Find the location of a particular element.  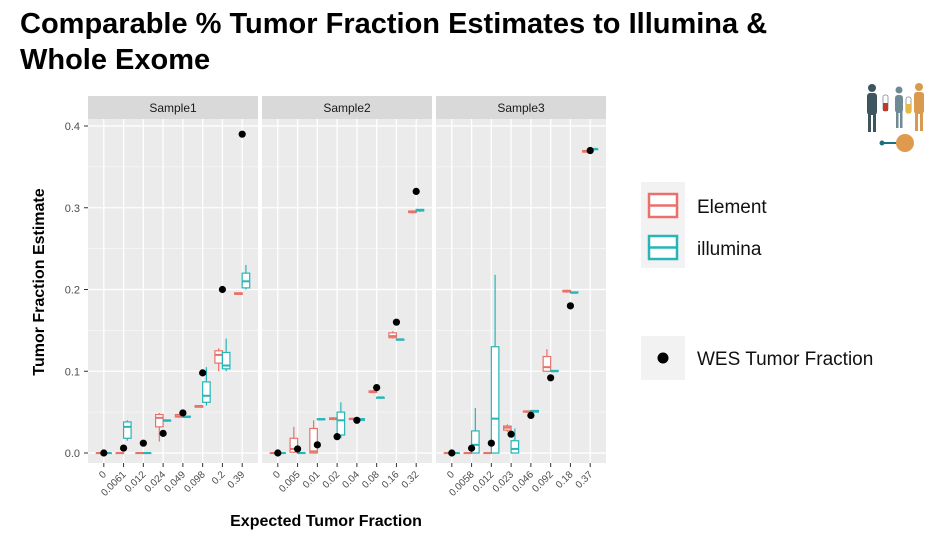

y-tick-label: 0.4 is located at coordinates (72, 127).